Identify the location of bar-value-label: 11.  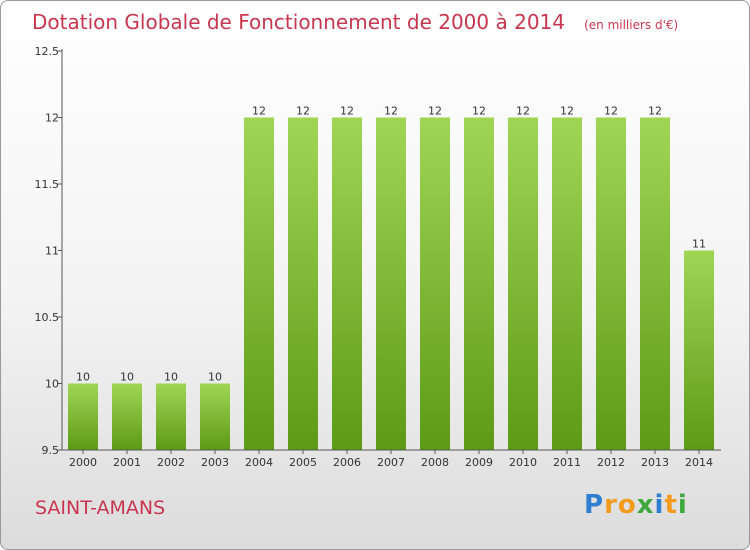
(699, 244).